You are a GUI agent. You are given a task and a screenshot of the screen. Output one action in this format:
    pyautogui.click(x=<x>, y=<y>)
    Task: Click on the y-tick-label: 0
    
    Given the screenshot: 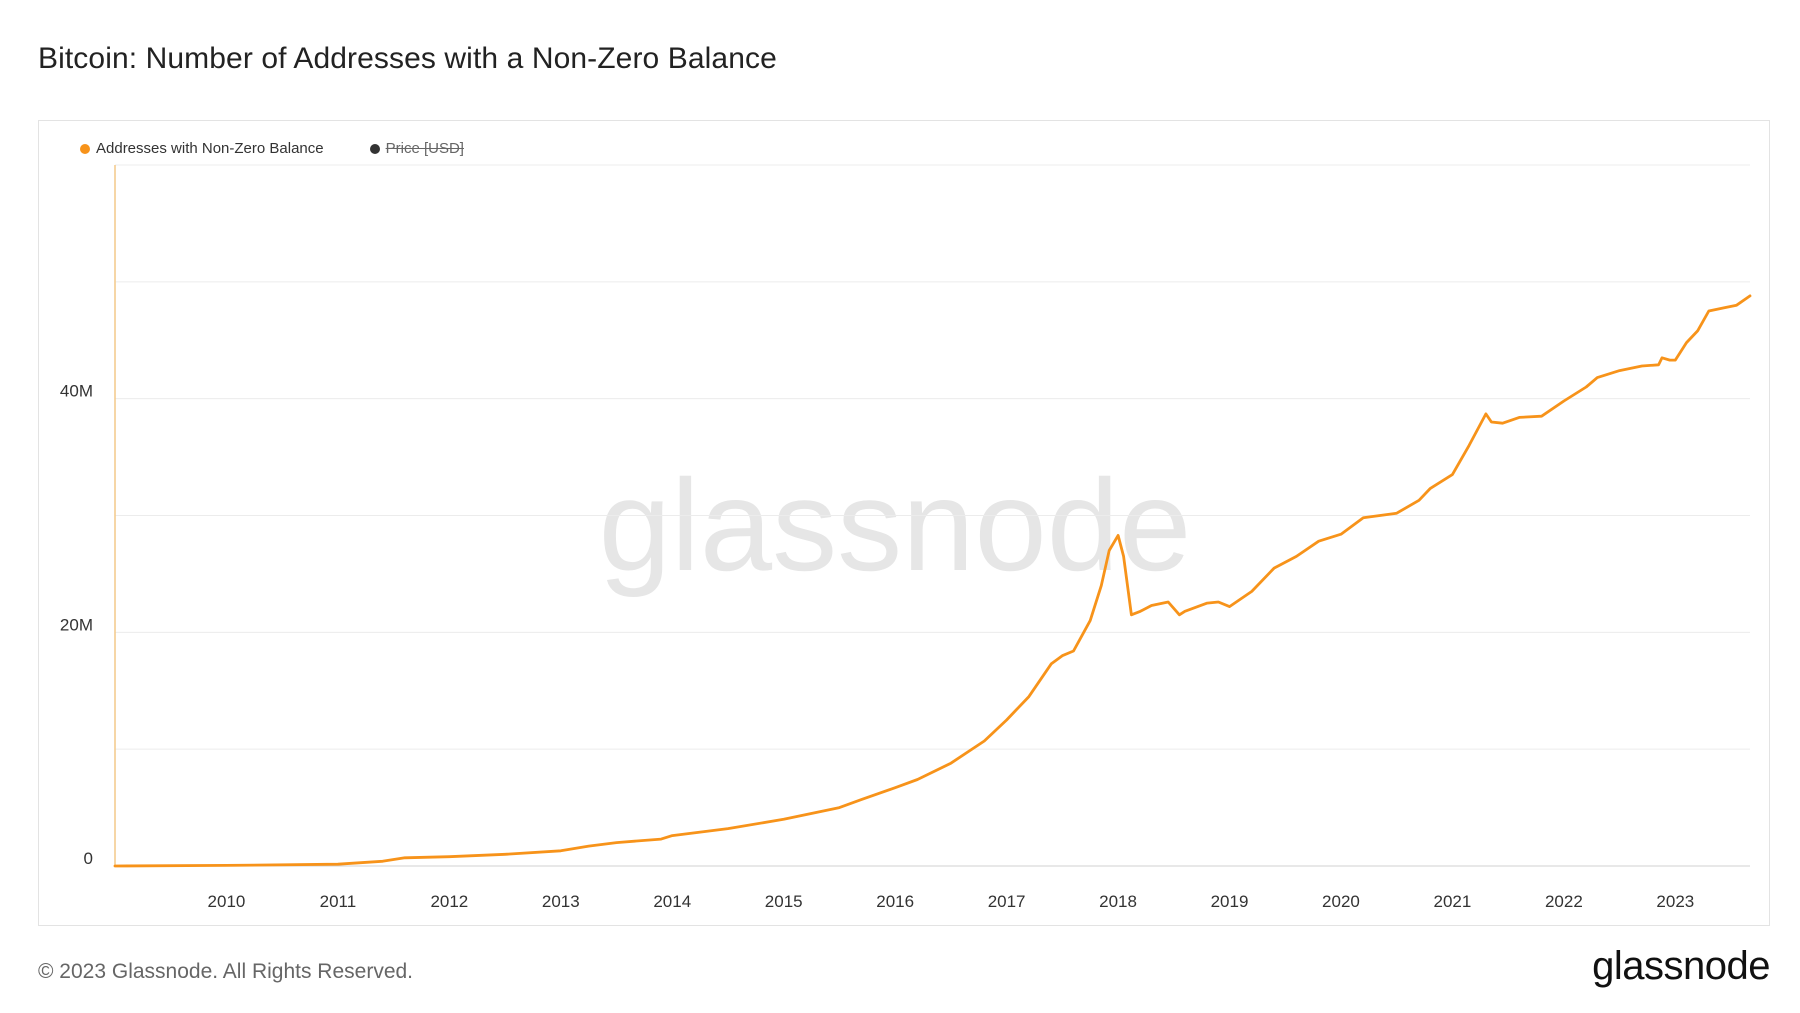 What is the action you would take?
    pyautogui.click(x=88, y=858)
    